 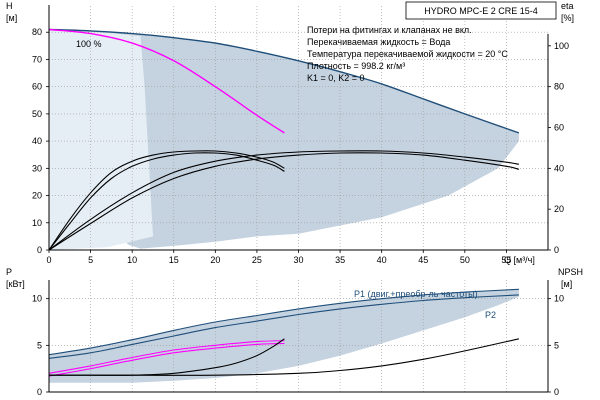 What do you see at coordinates (37, 196) in the screenshot?
I see `y-left-tick-label-top: 20` at bounding box center [37, 196].